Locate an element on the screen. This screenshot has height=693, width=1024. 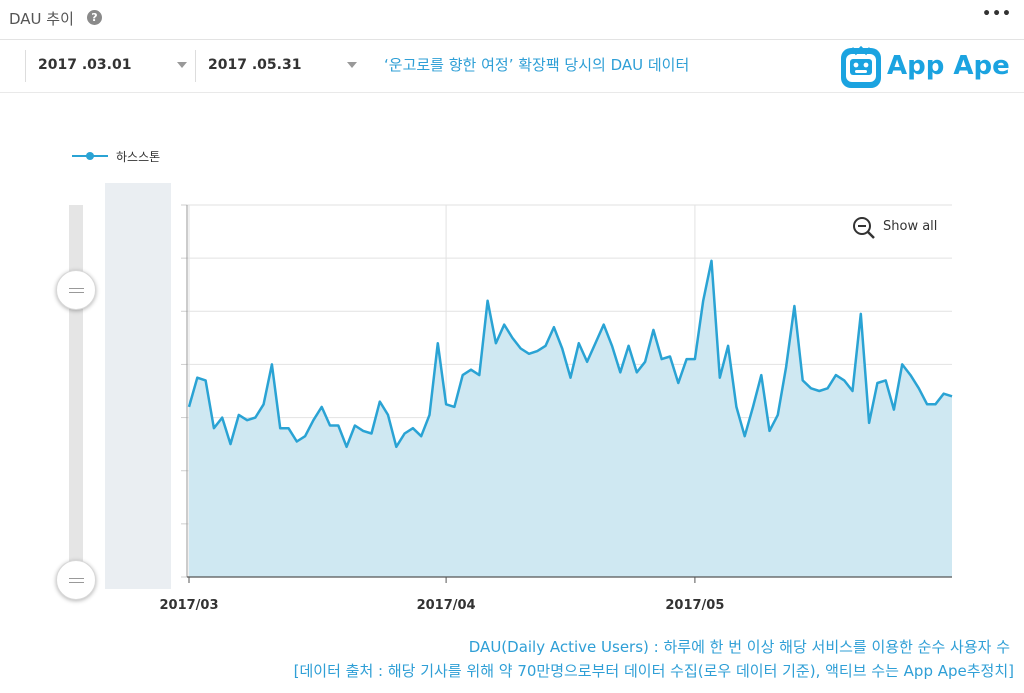
start-date-value: 2017 .03.01 is located at coordinates (85, 65).